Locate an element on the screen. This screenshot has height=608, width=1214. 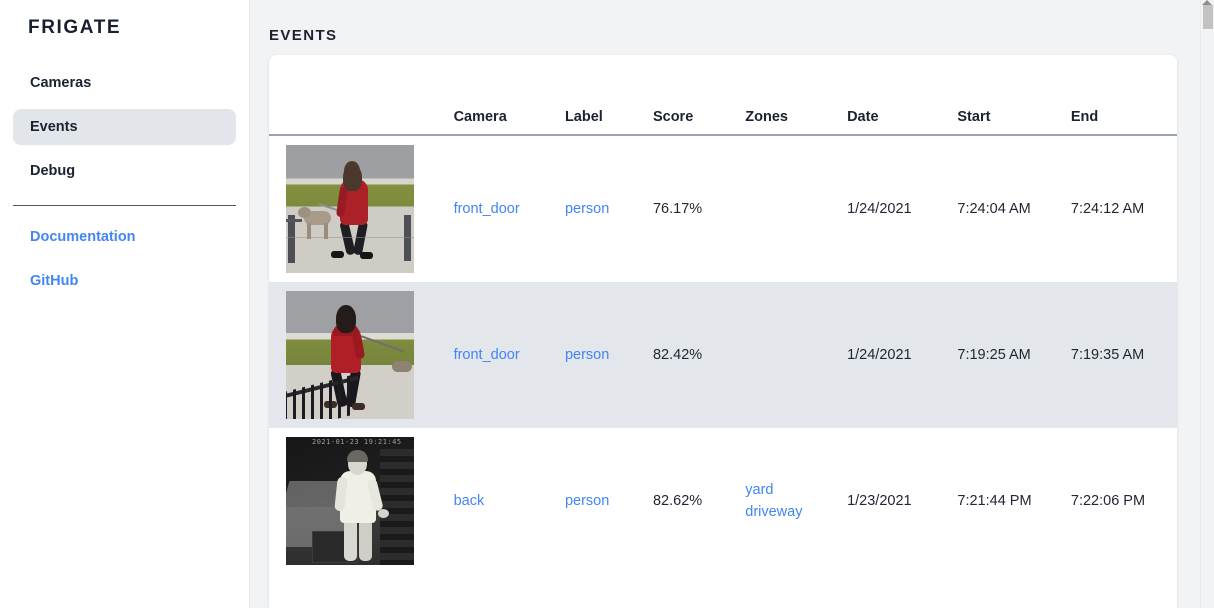
event-thumbnail-image: 2021-01-23 19:21:45 is located at coordinates (350, 501).